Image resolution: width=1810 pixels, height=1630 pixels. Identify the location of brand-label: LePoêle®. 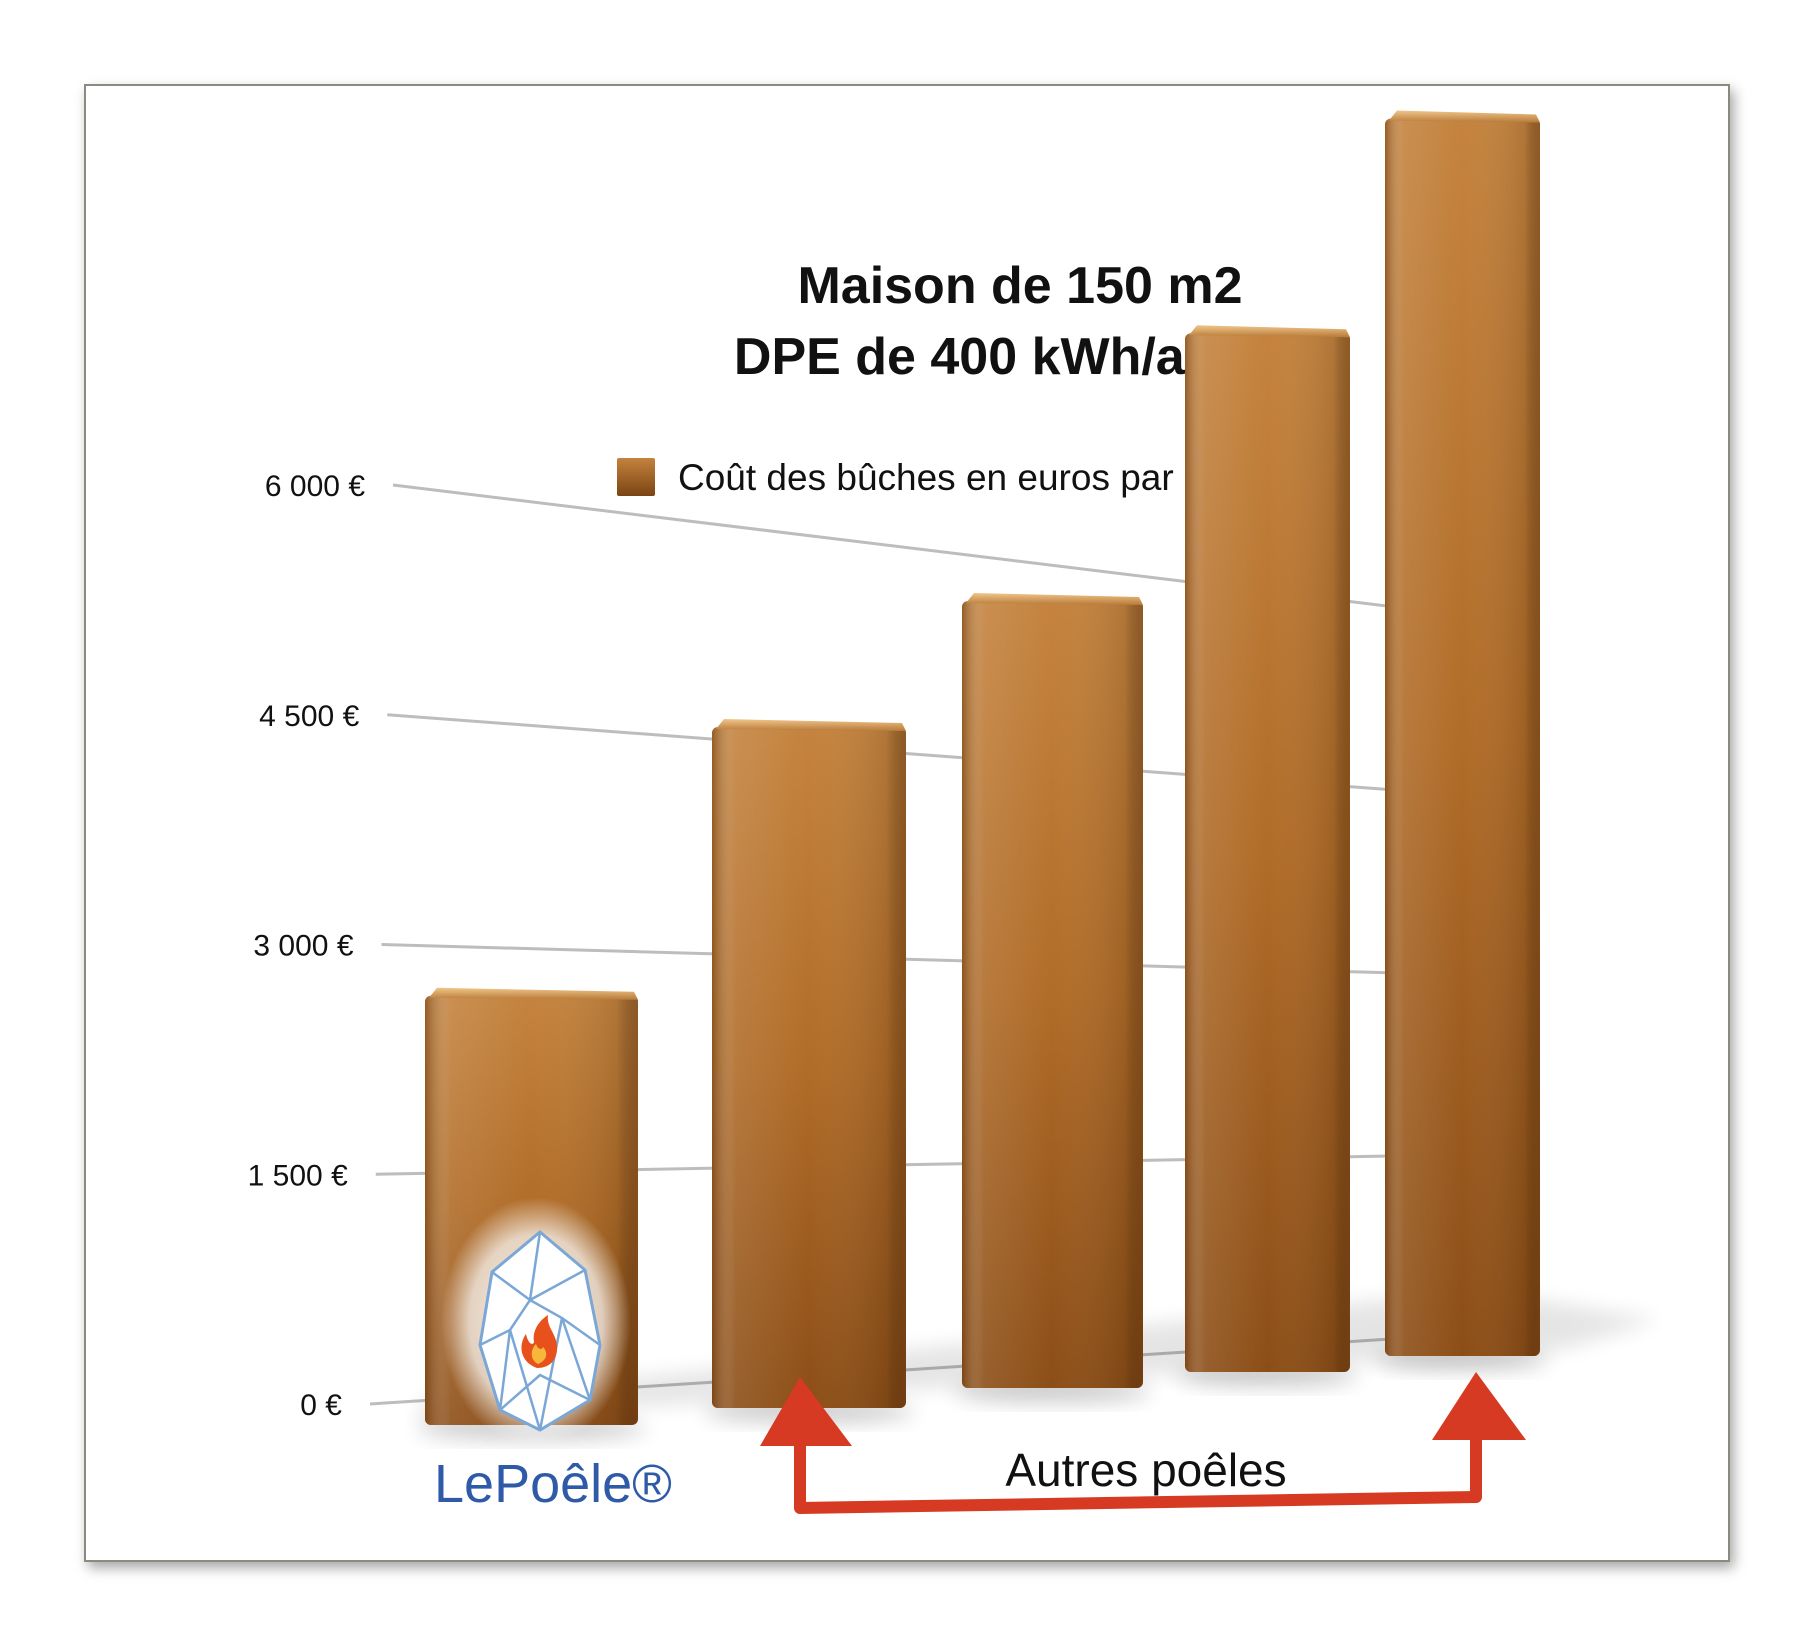
(553, 1484).